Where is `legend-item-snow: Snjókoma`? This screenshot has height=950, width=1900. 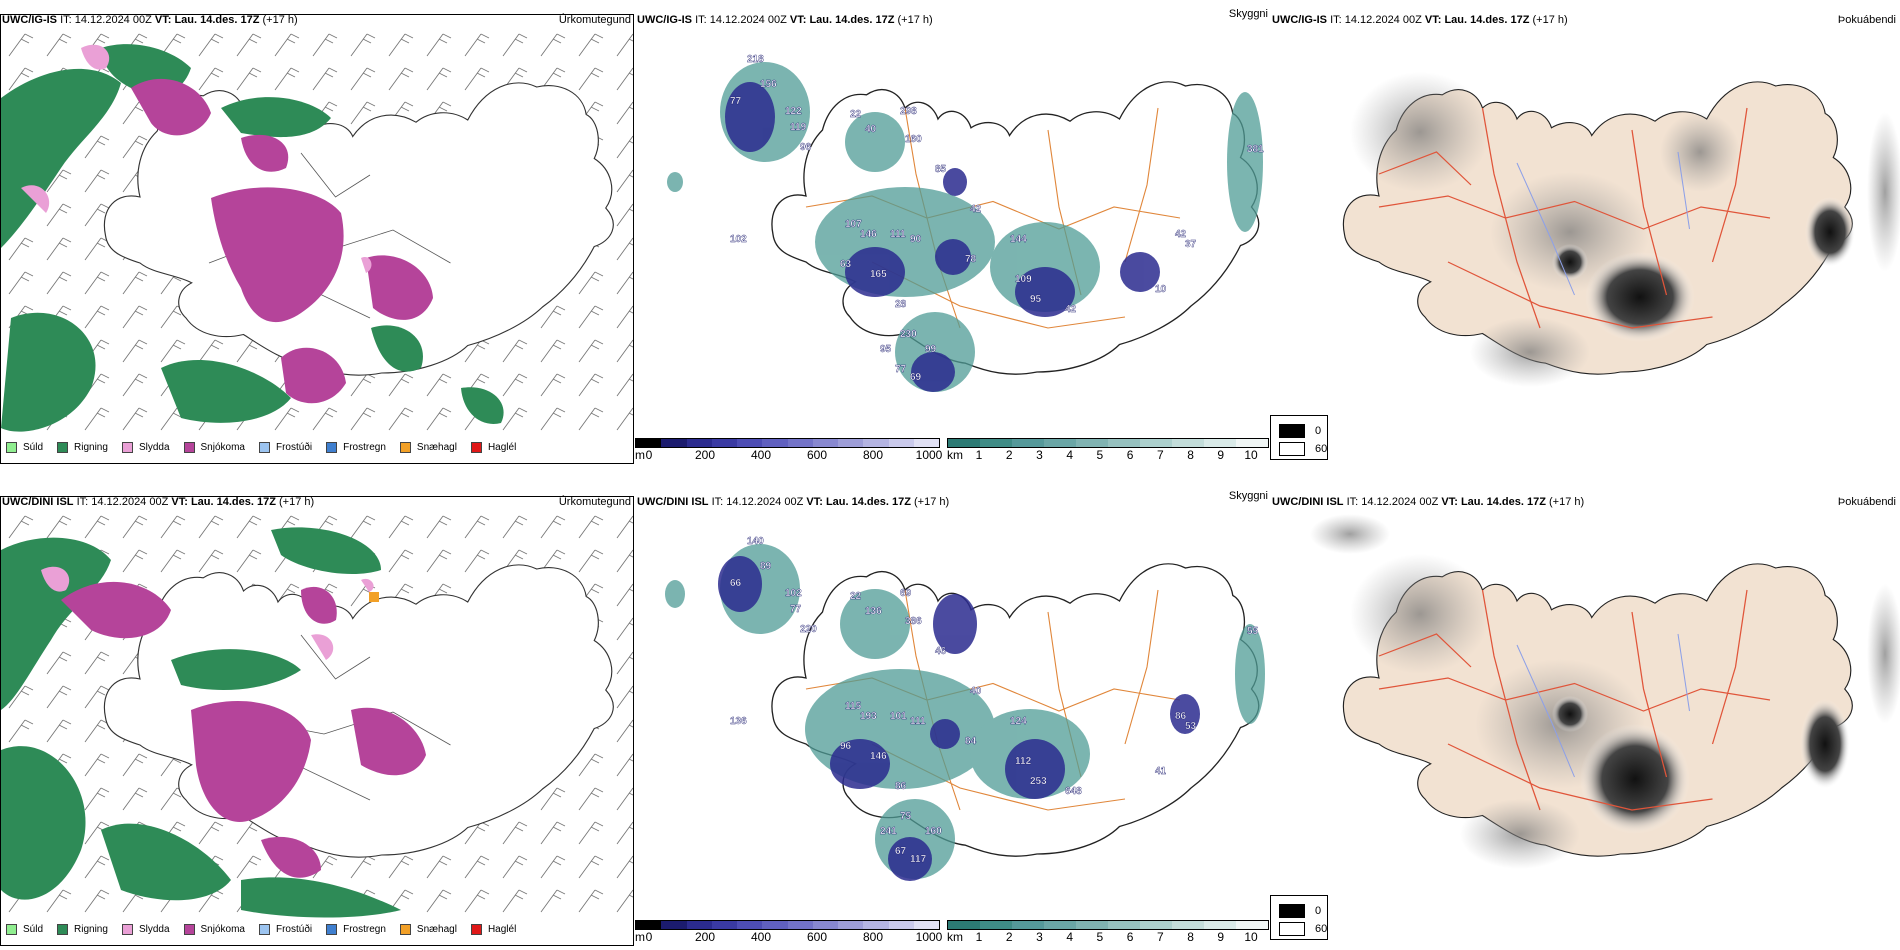
legend-item-snow: Snjókoma is located at coordinates (214, 929).